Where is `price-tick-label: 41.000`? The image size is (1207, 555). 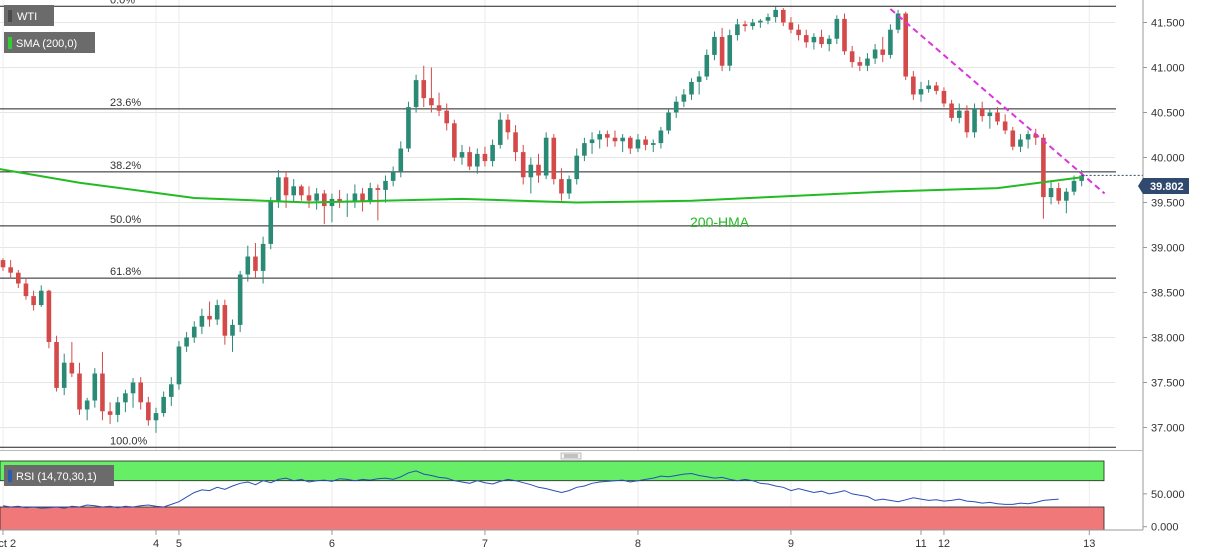
price-tick-label: 41.000 is located at coordinates (1168, 69).